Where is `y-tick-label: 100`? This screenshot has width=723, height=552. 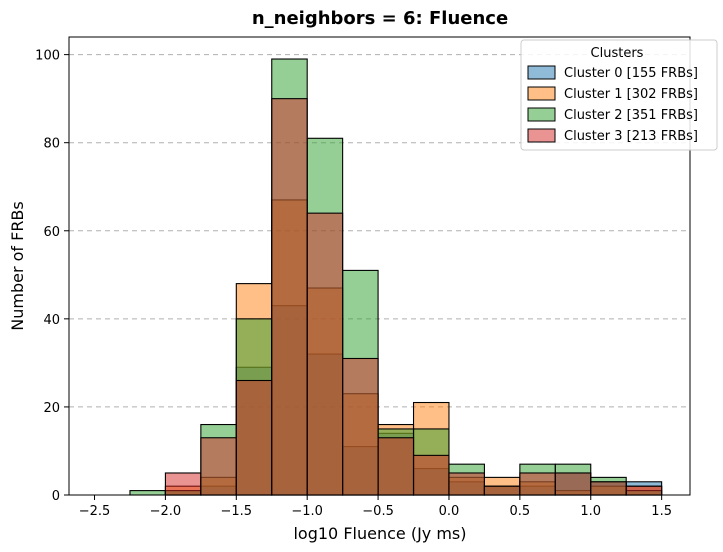 y-tick-label: 100 is located at coordinates (47, 56).